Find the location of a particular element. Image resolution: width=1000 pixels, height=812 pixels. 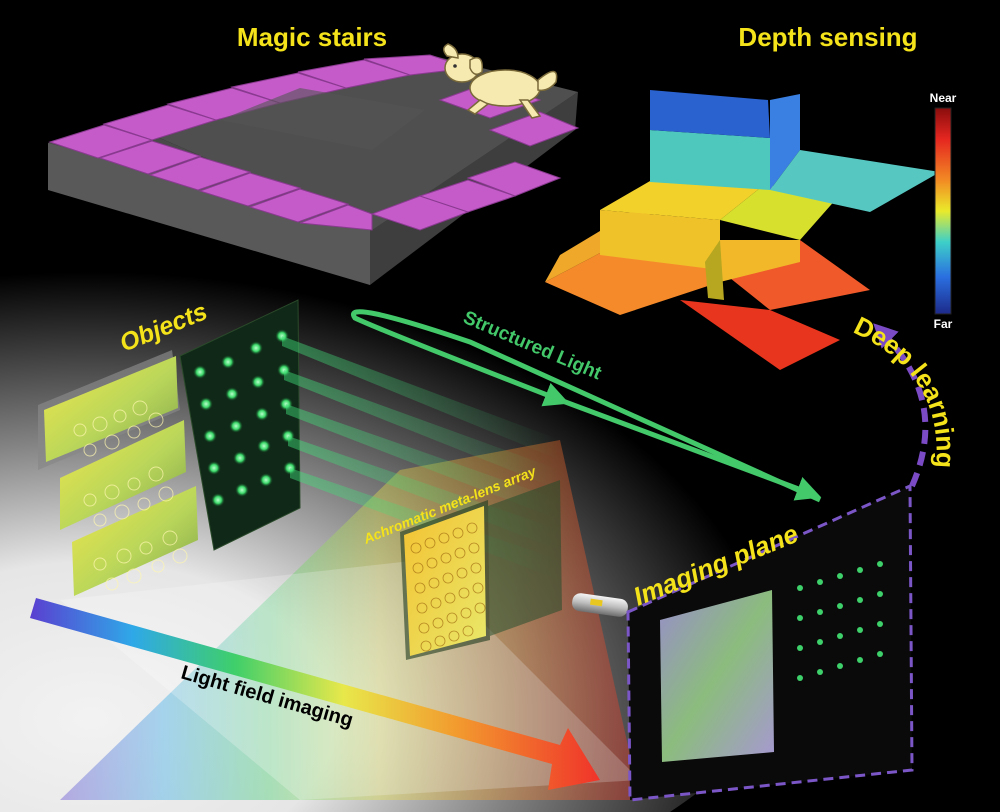

stair-tops is located at coordinates (314, 142).